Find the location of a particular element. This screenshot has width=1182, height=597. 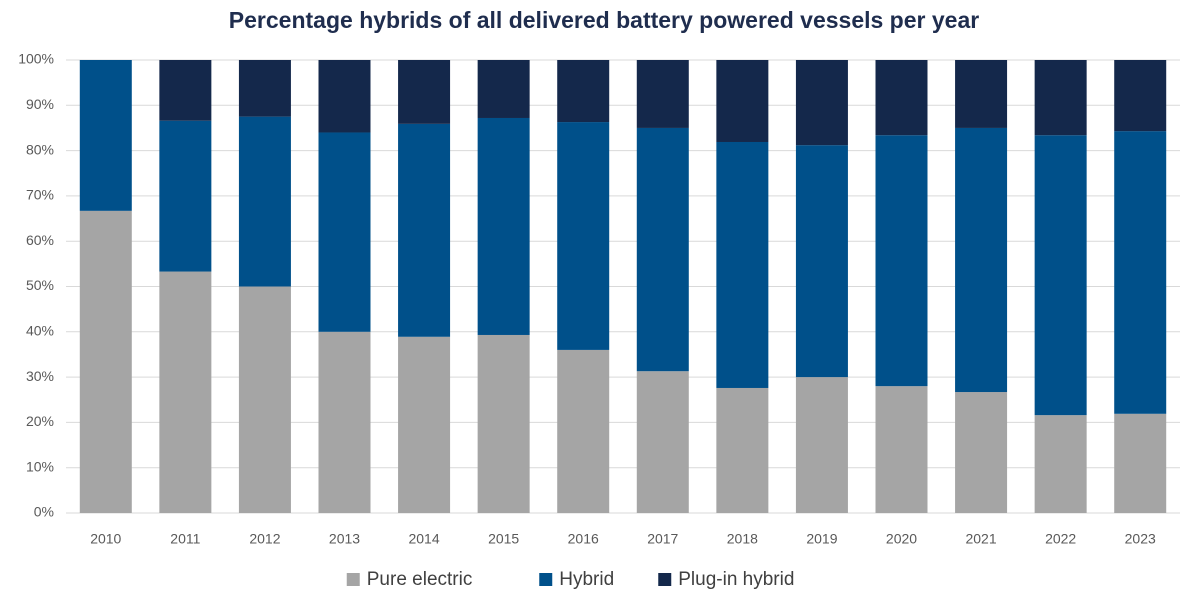

x-tick-label: 2015 is located at coordinates (503, 539).